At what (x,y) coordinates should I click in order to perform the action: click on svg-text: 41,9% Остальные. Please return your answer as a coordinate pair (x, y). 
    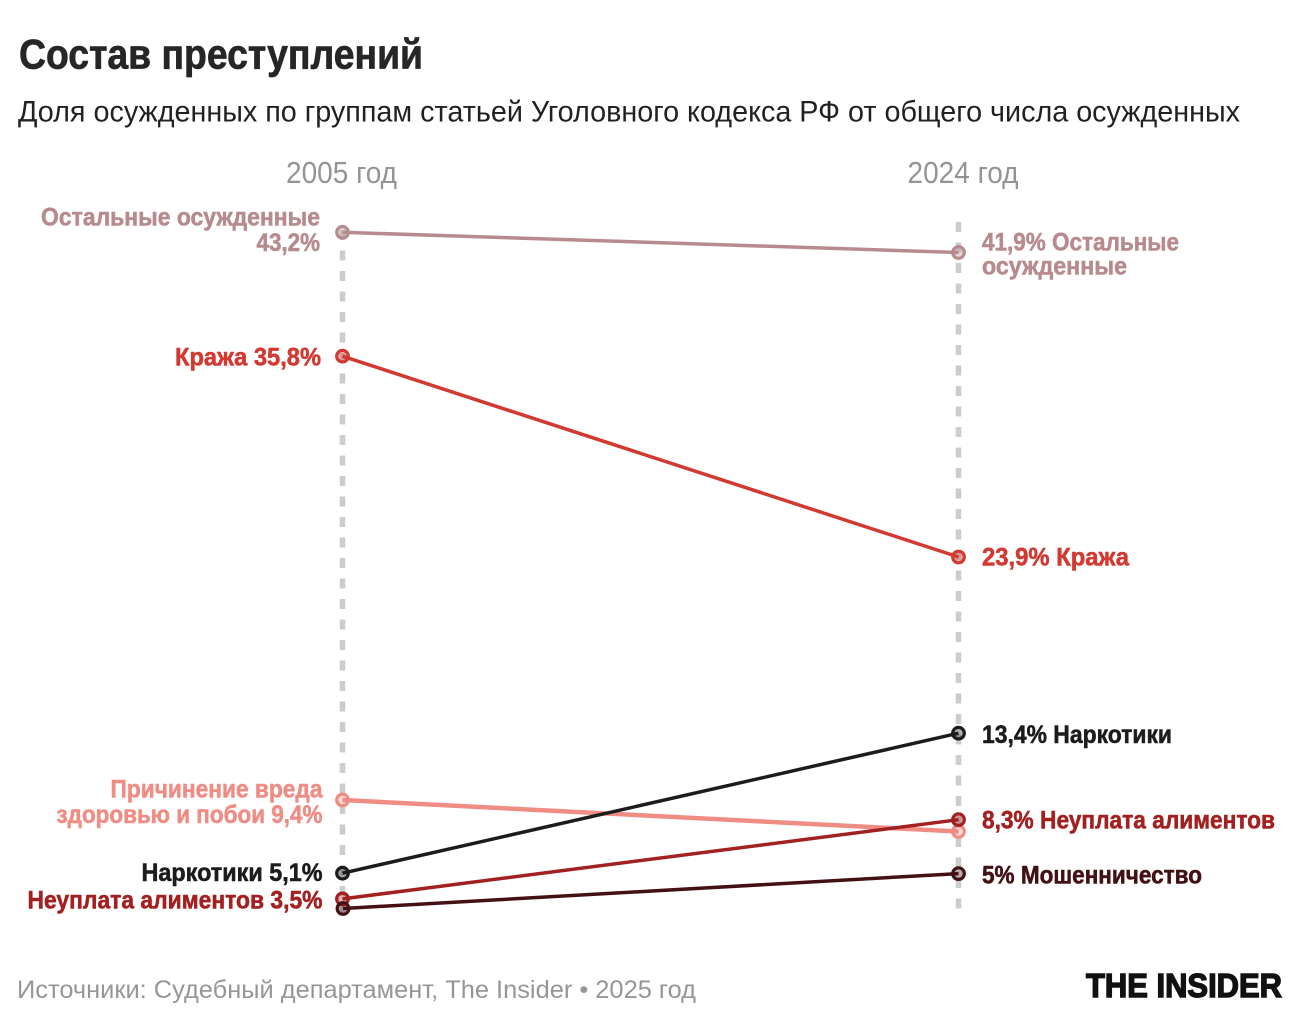
    Looking at the image, I should click on (1080, 243).